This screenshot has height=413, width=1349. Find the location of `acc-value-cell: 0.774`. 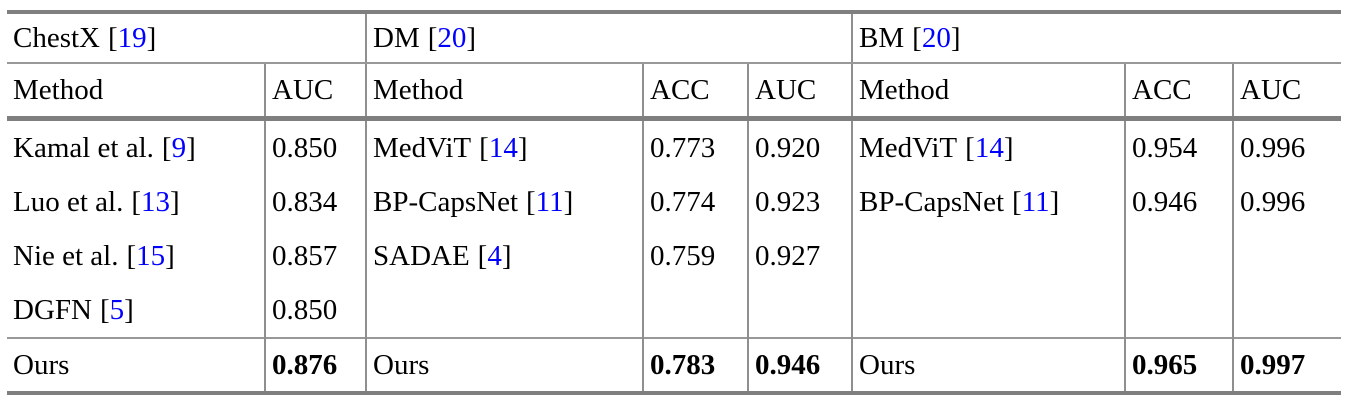

acc-value-cell: 0.774 is located at coordinates (696, 202).